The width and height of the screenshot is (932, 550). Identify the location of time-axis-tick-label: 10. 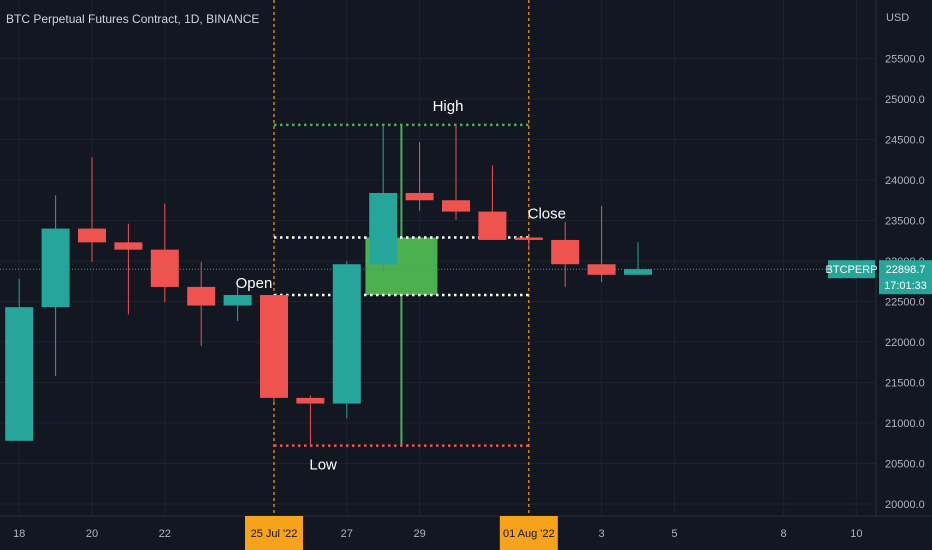
(856, 534).